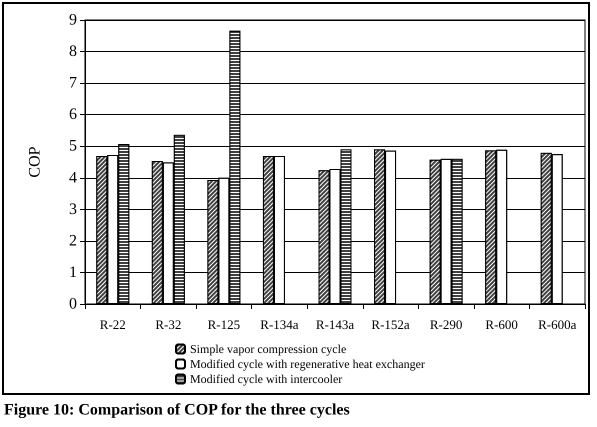 The image size is (597, 427). Describe the element at coordinates (73, 83) in the screenshot. I see `y-tick-label: 7` at that location.